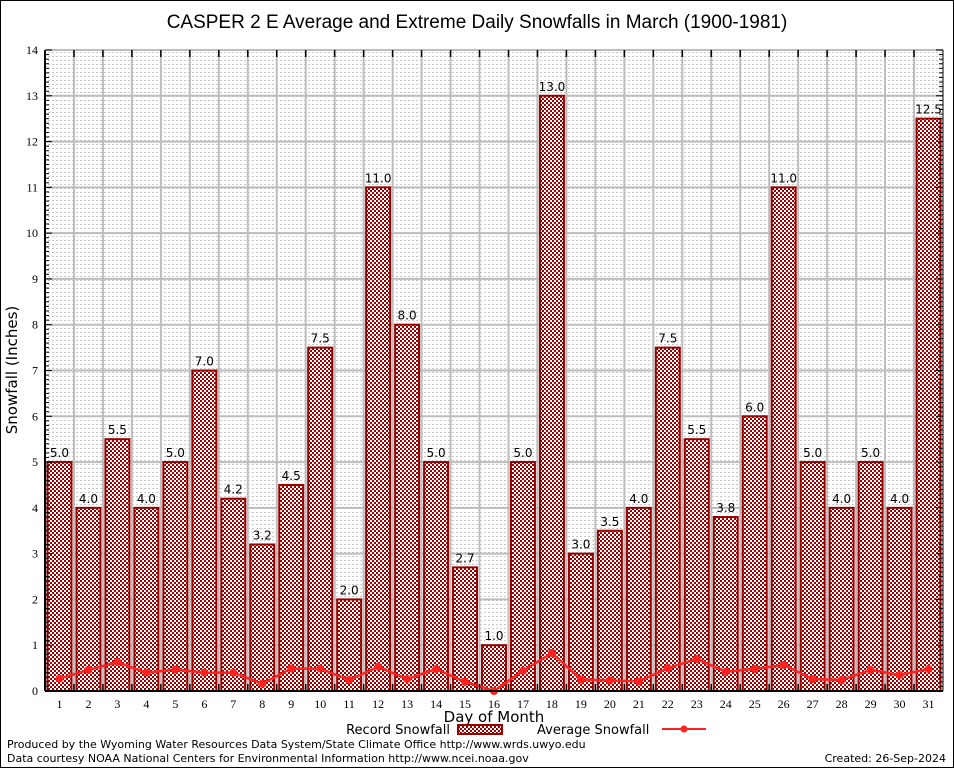 This screenshot has height=768, width=954. What do you see at coordinates (146, 499) in the screenshot?
I see `bar-label-day-4: 4.0` at bounding box center [146, 499].